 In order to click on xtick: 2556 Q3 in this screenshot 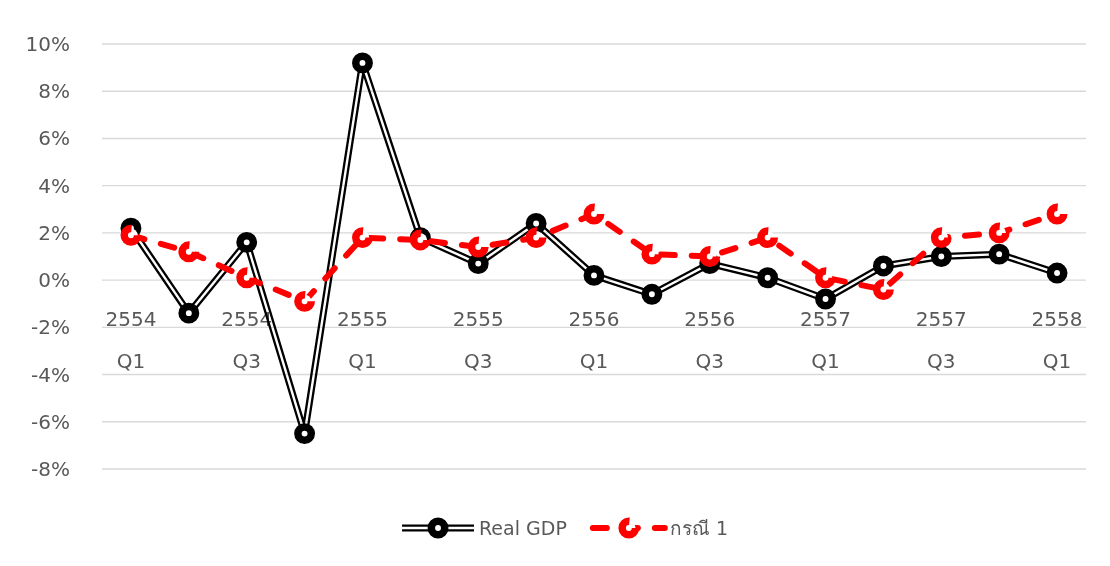, I will do `click(710, 340)`.